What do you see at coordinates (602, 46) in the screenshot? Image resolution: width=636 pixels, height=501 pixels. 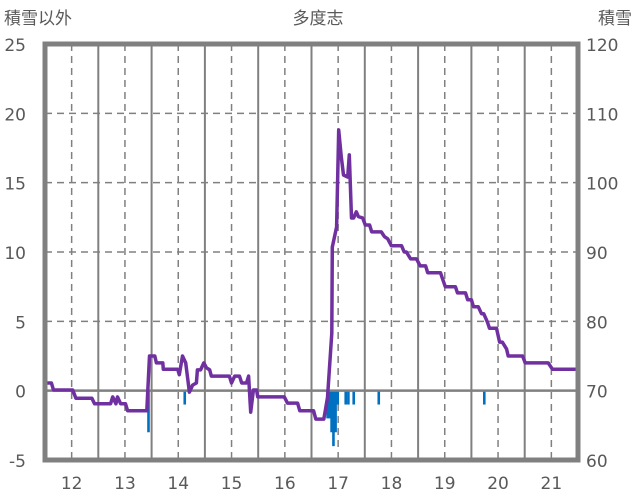 I see `y-right-tick-label: 120` at bounding box center [602, 46].